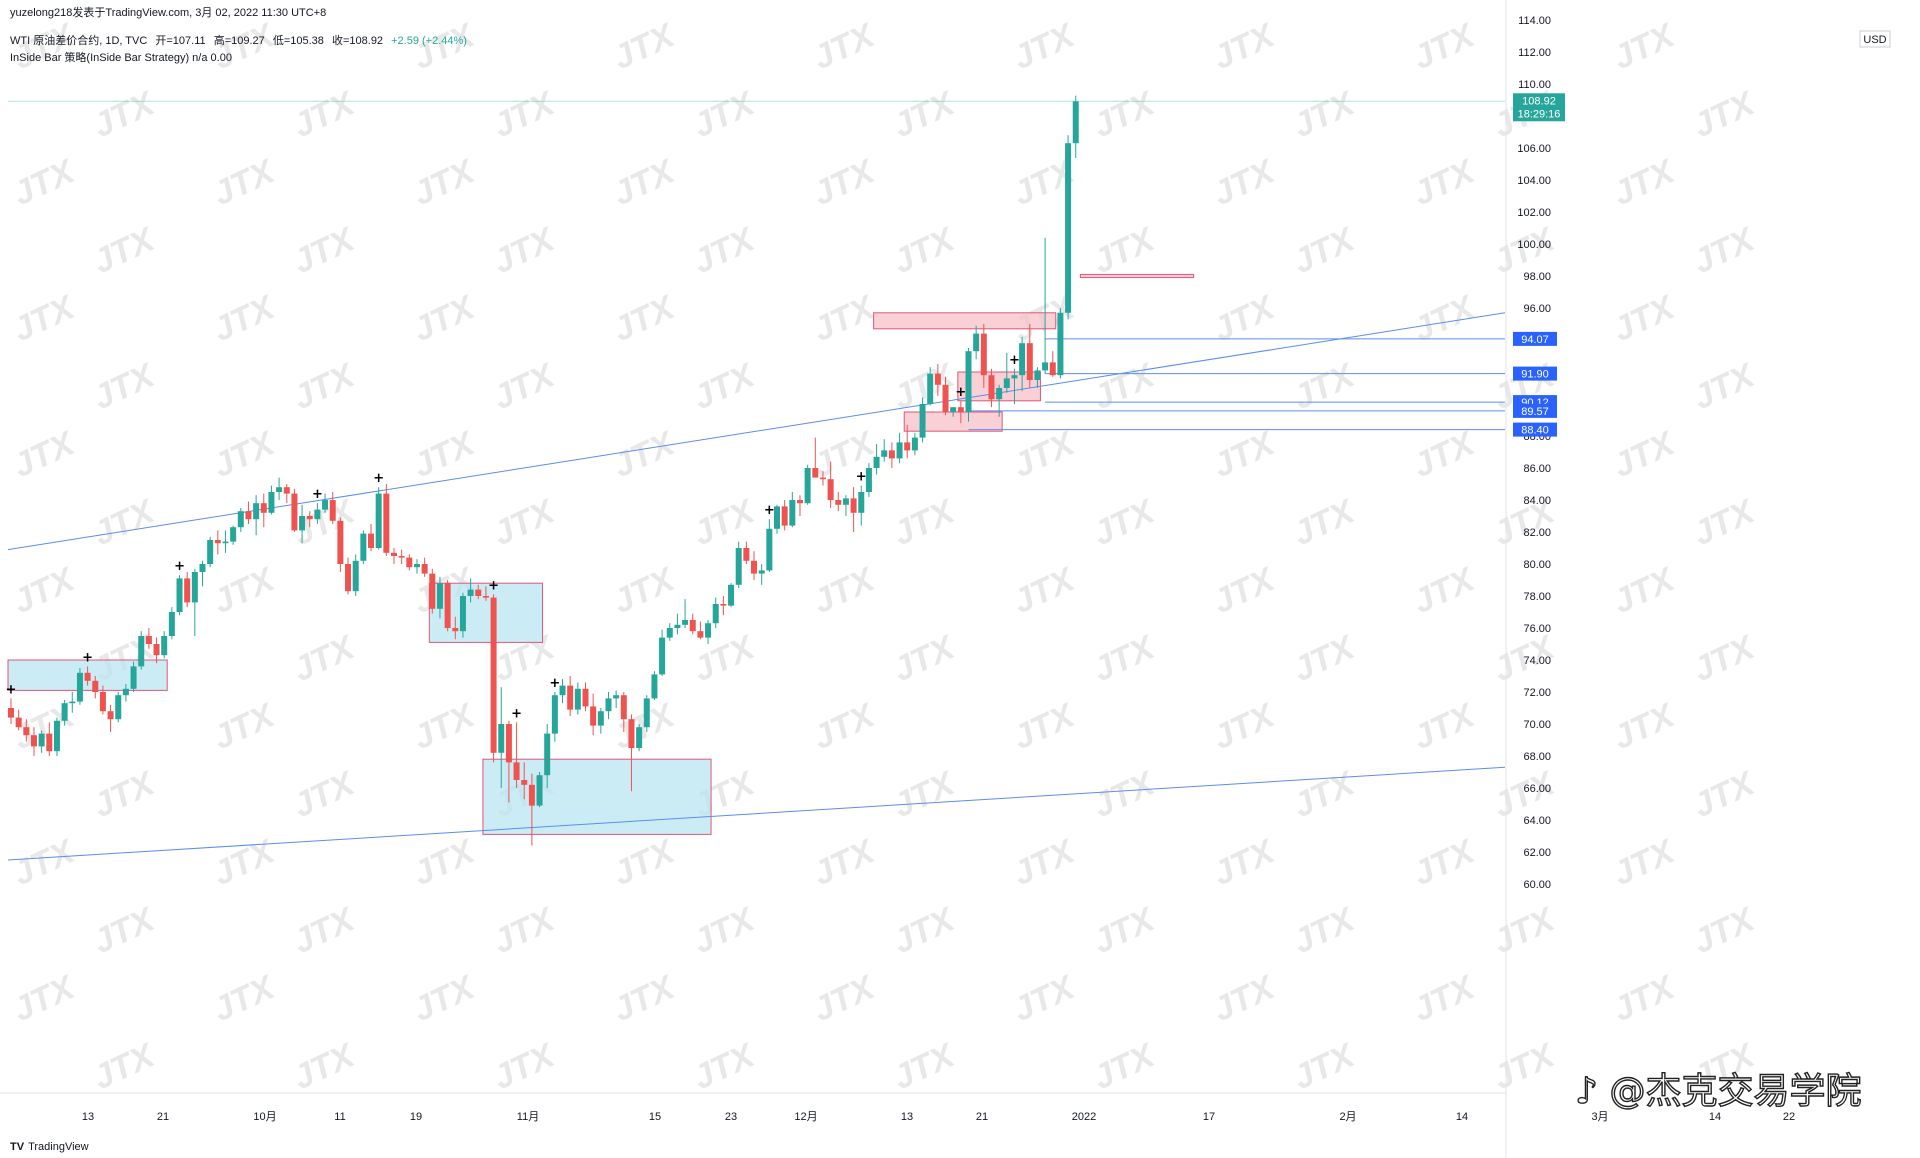 This screenshot has width=1920, height=1158. Describe the element at coordinates (1586, 1091) in the screenshot. I see `douyin-icon: ♪` at that location.